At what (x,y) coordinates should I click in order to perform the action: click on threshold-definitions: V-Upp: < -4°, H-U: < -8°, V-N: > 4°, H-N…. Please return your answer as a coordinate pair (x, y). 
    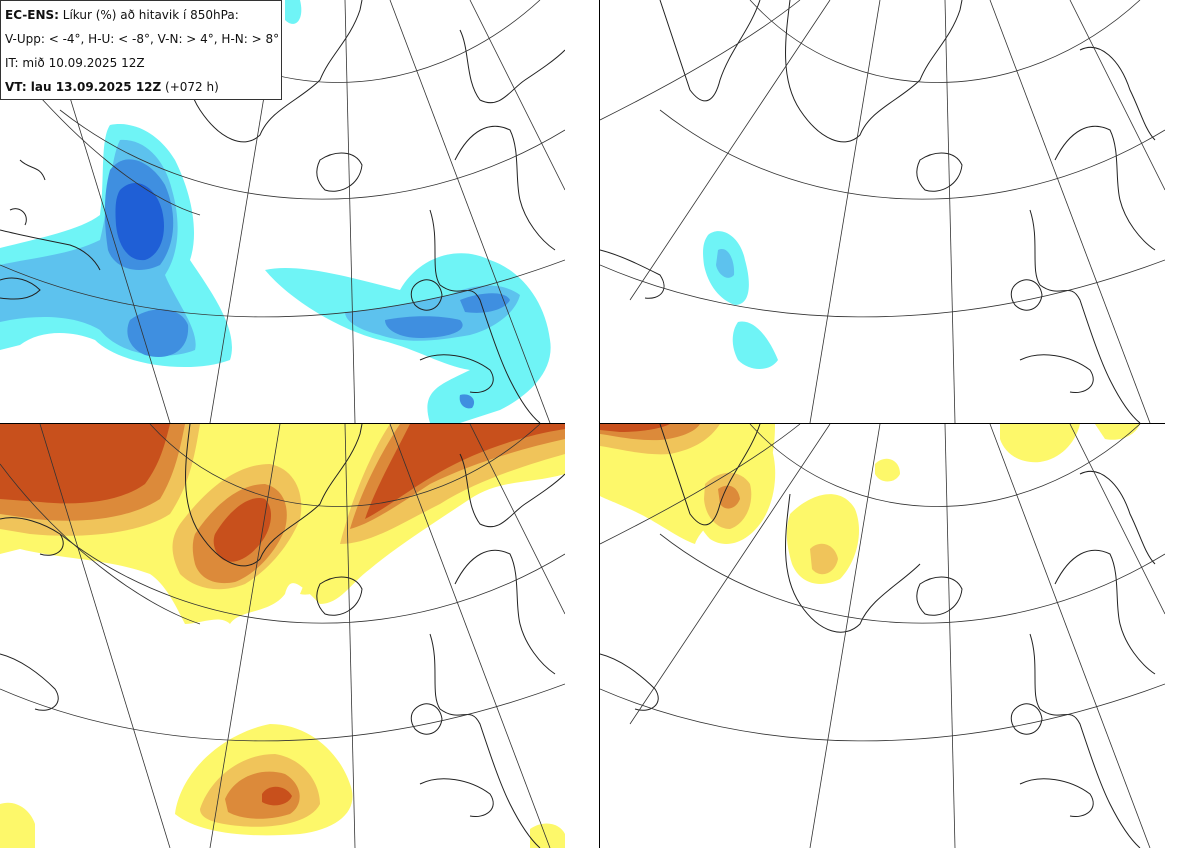
    Looking at the image, I should click on (142, 39).